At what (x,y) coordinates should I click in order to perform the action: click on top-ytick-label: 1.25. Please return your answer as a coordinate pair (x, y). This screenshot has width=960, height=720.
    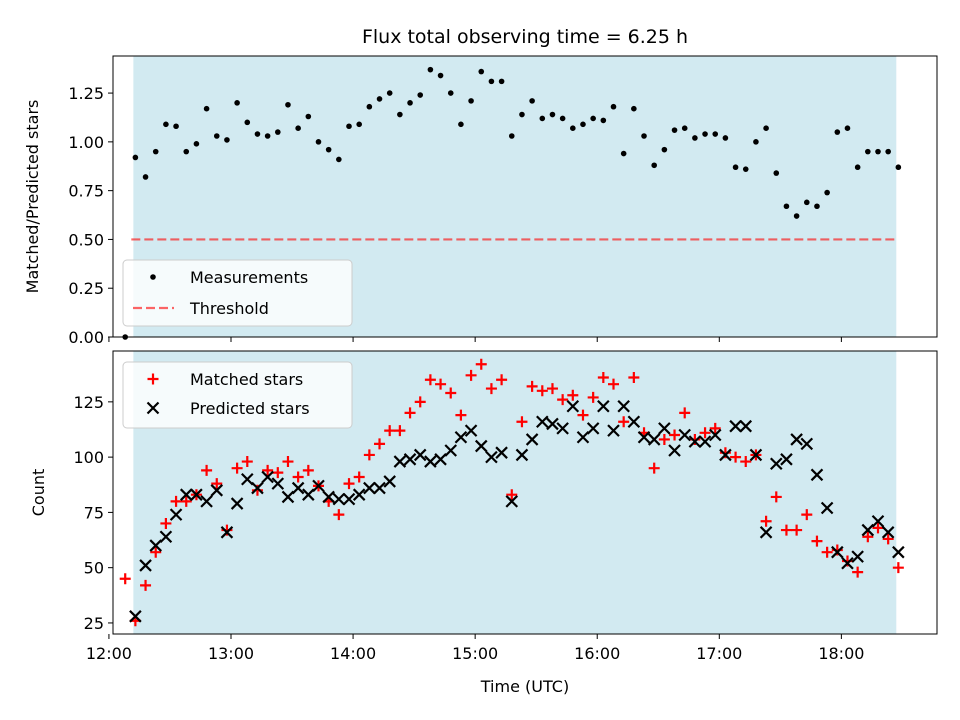
    Looking at the image, I should click on (86, 93).